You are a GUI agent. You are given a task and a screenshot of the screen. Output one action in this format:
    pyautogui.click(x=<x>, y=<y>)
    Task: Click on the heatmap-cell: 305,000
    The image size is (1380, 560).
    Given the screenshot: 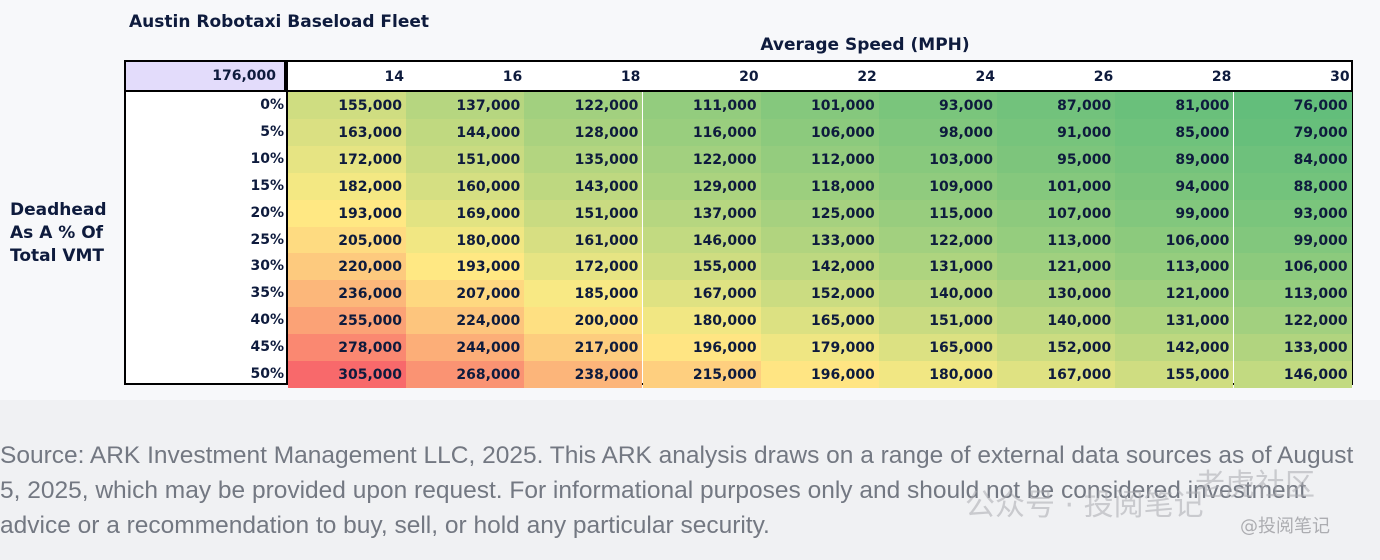 What is the action you would take?
    pyautogui.click(x=347, y=374)
    